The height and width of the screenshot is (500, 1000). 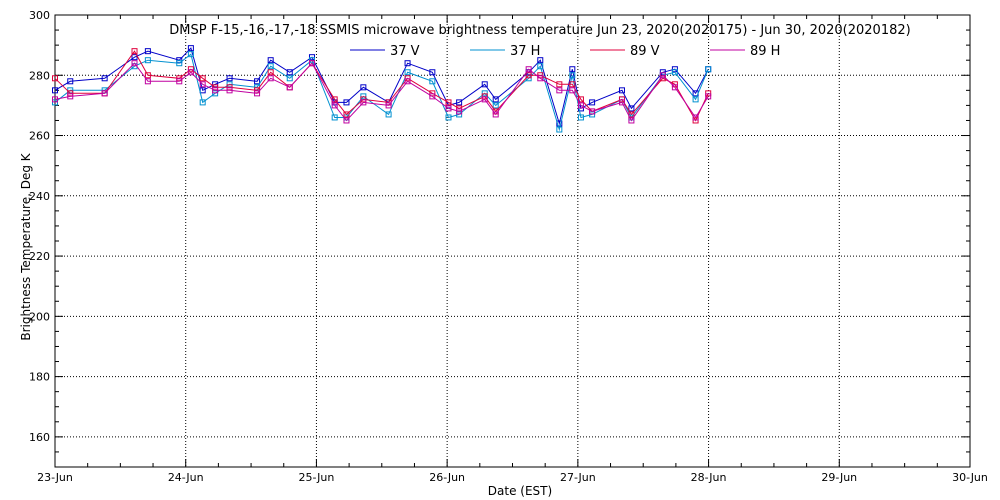 I want to click on x-tick-label: 28-Jun, so click(x=709, y=477).